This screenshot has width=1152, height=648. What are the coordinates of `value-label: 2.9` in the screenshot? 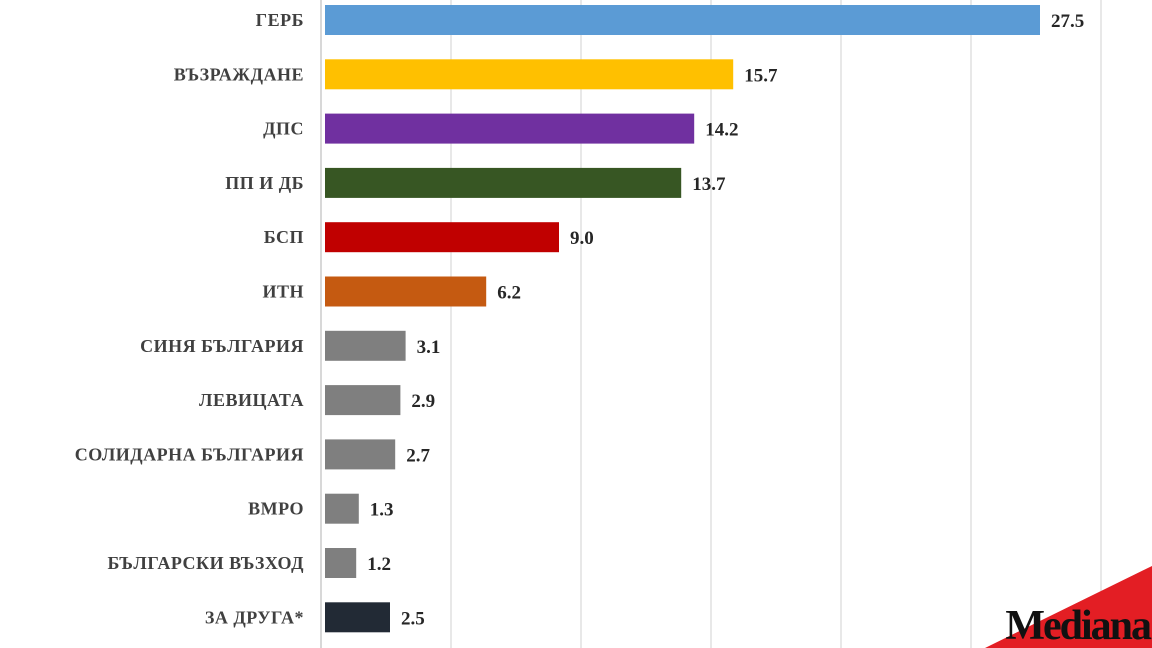 It's located at (423, 401).